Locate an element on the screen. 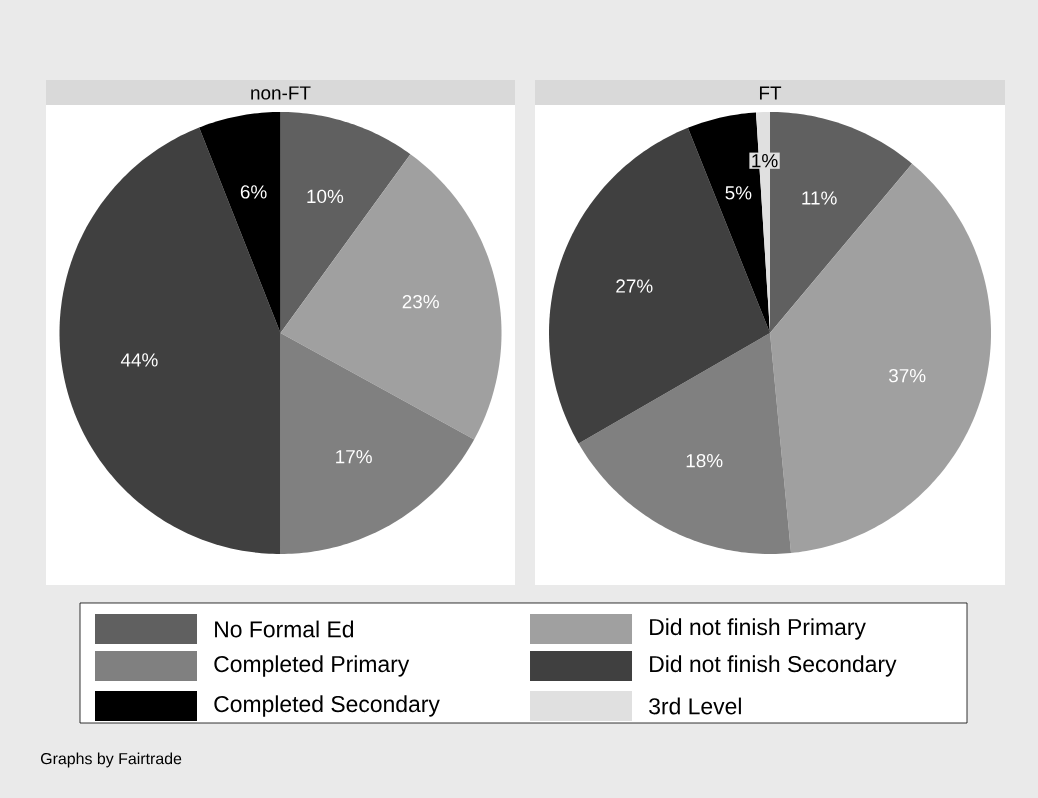 The image size is (1038, 798). chart-title: FT is located at coordinates (770, 93).